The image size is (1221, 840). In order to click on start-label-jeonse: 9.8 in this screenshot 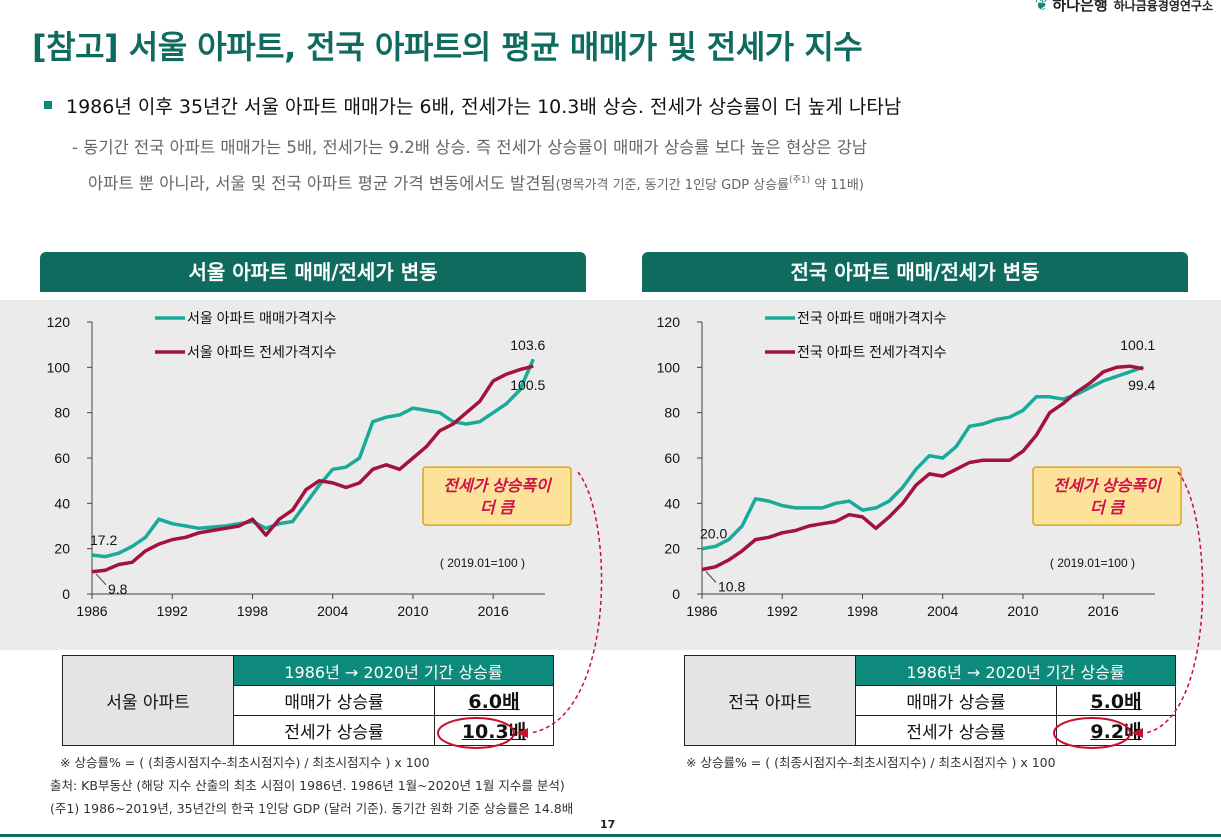, I will do `click(118, 589)`.